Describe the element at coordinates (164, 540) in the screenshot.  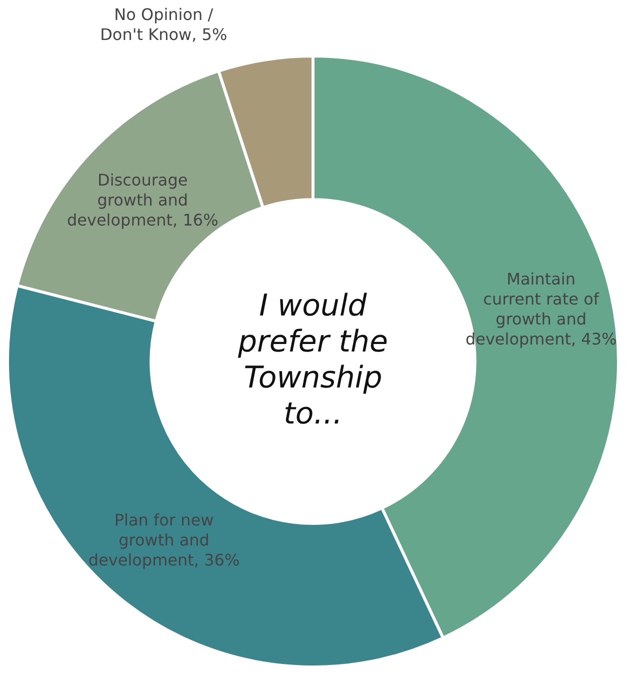
I see `slice-label: Plan for new growth and development, 36%` at that location.